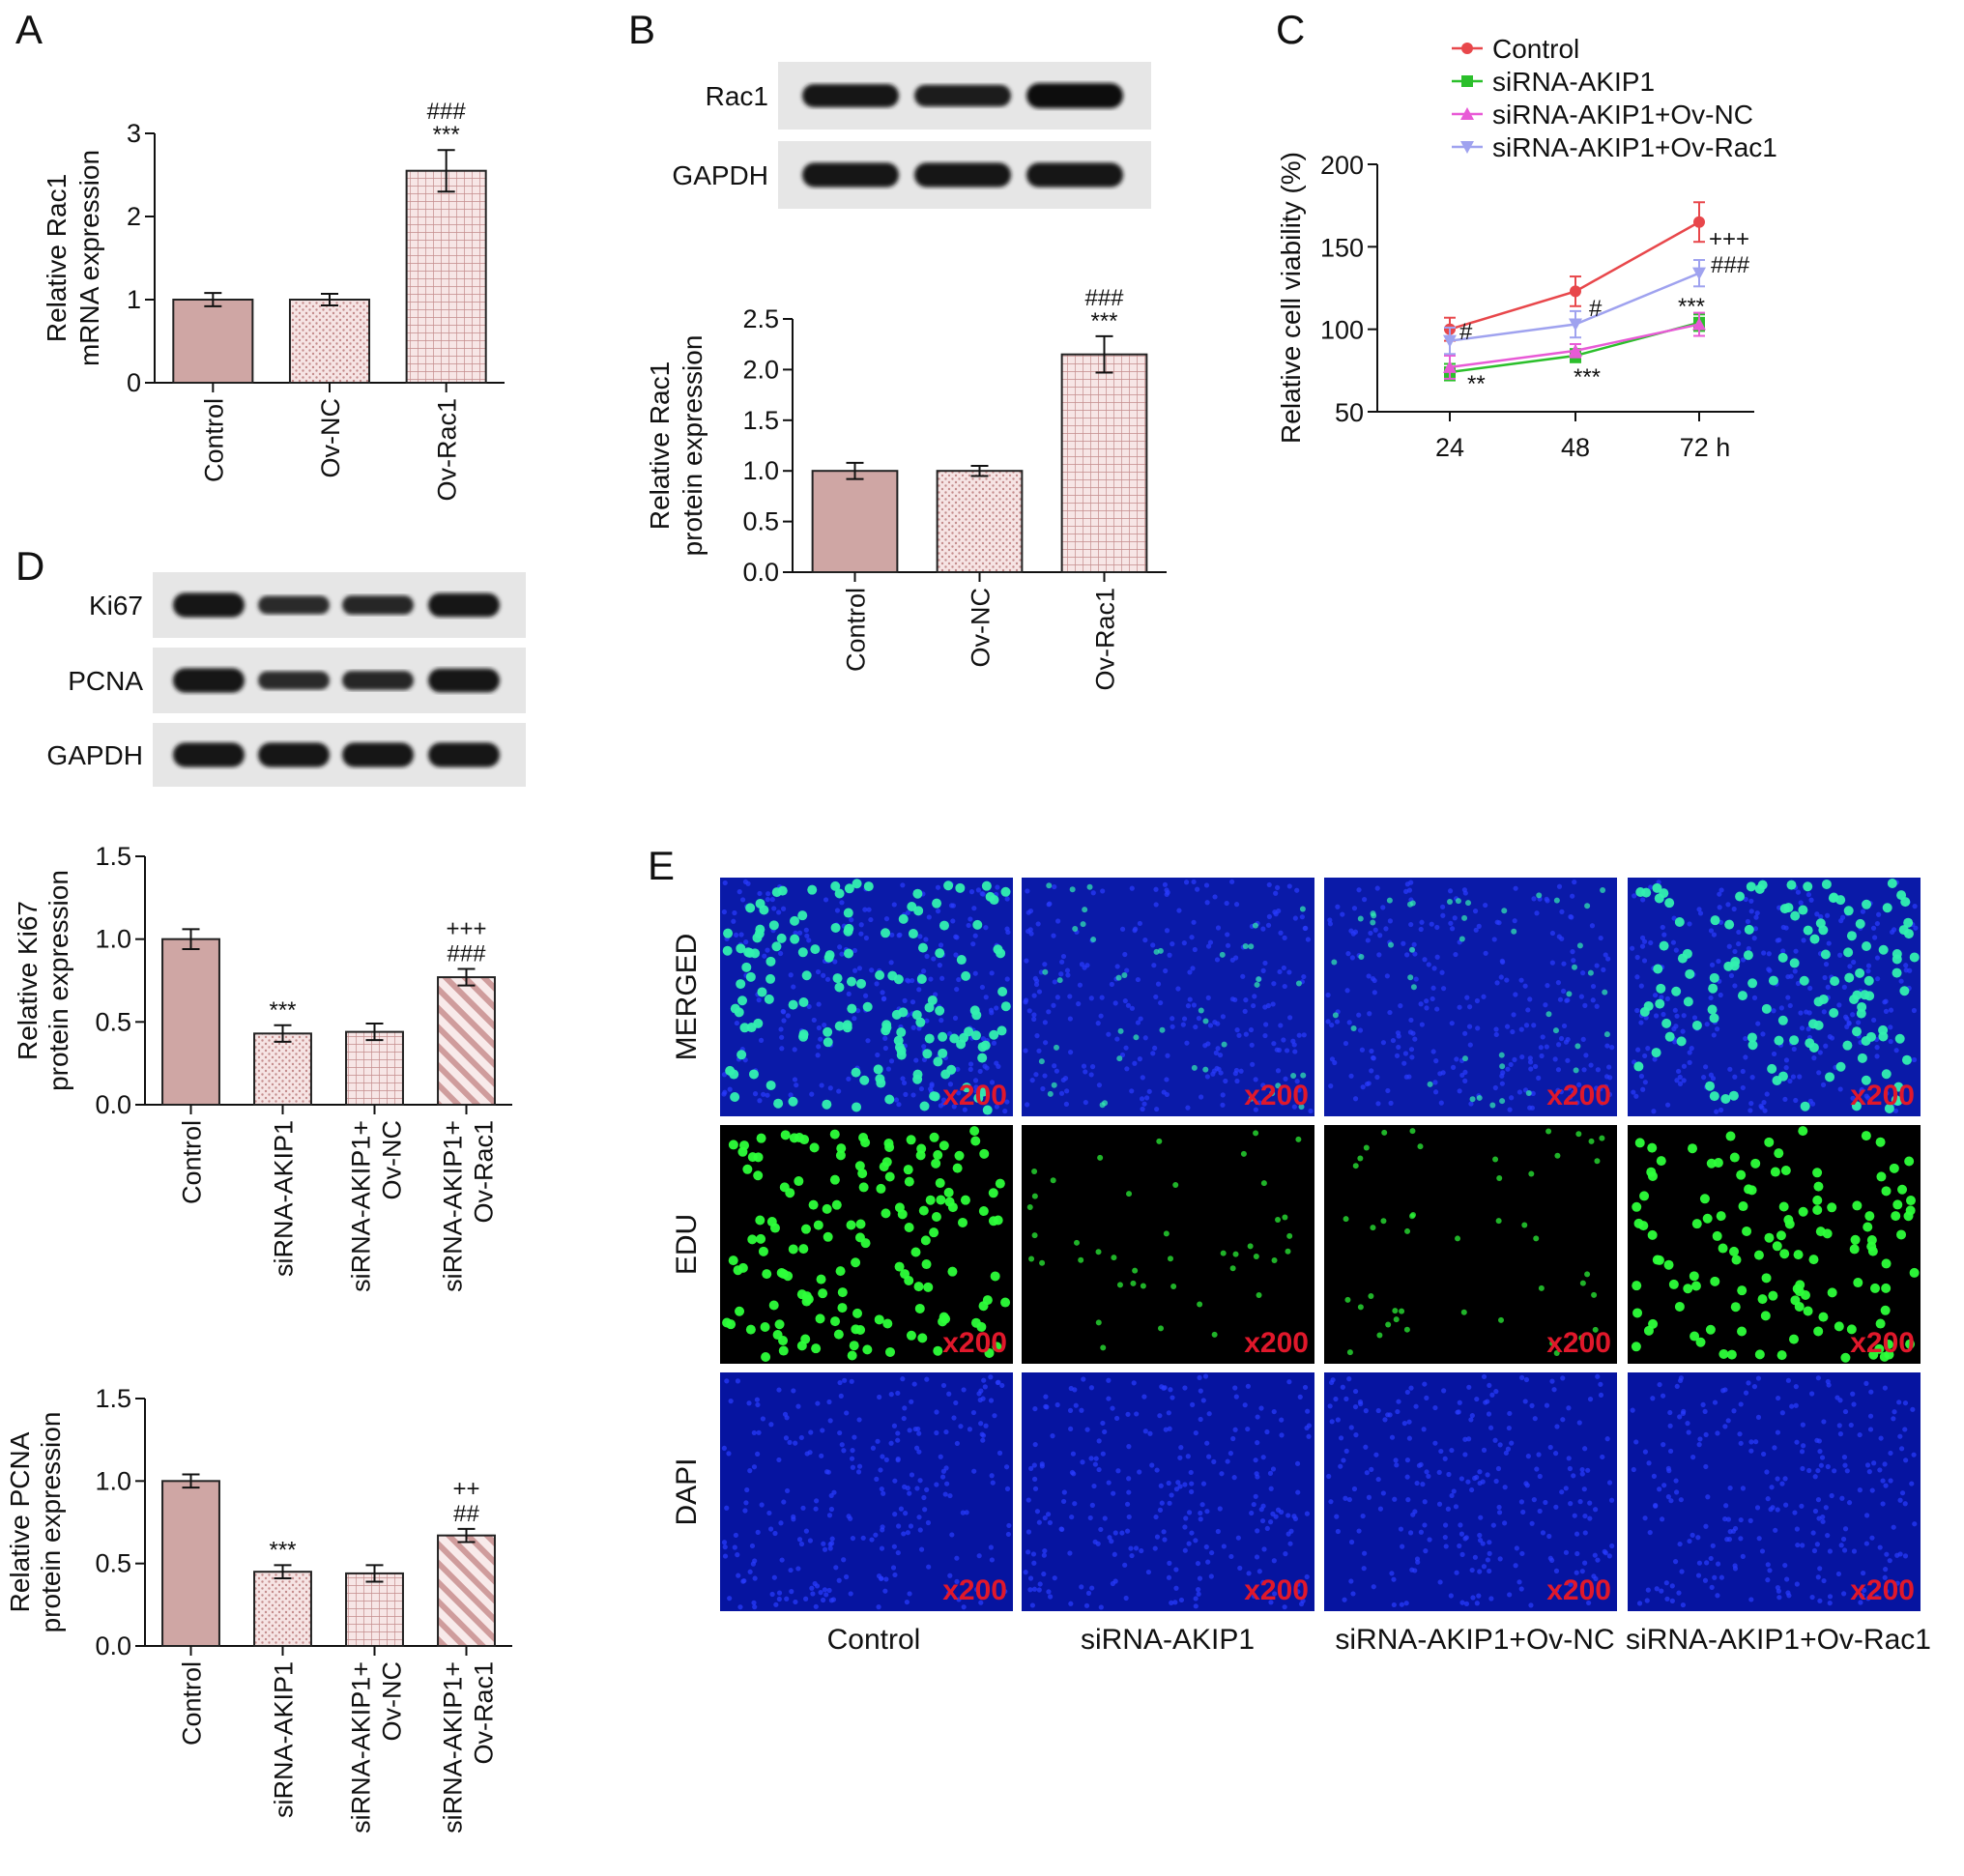 The image size is (1964, 1876). Describe the element at coordinates (447, 450) in the screenshot. I see `category-label: Ov-Rac1` at that location.